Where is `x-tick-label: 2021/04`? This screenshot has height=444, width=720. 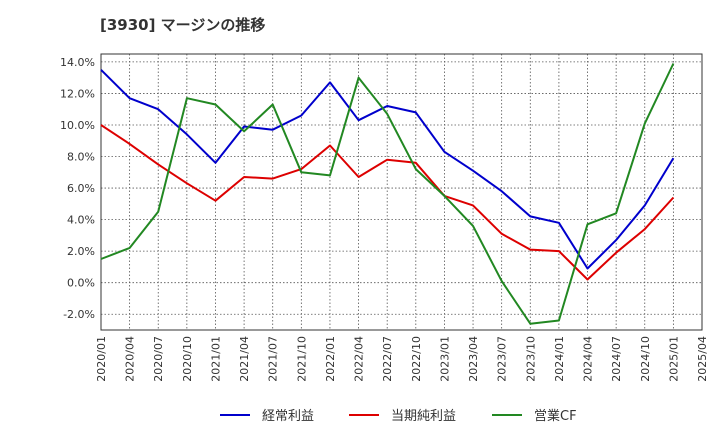 x-tick-label: 2021/04 is located at coordinates (244, 359).